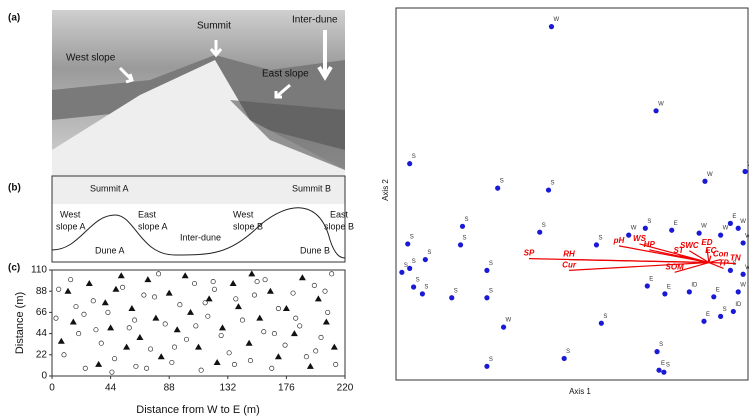 This screenshot has width=749, height=420. I want to click on x-tick-label: 176, so click(286, 388).